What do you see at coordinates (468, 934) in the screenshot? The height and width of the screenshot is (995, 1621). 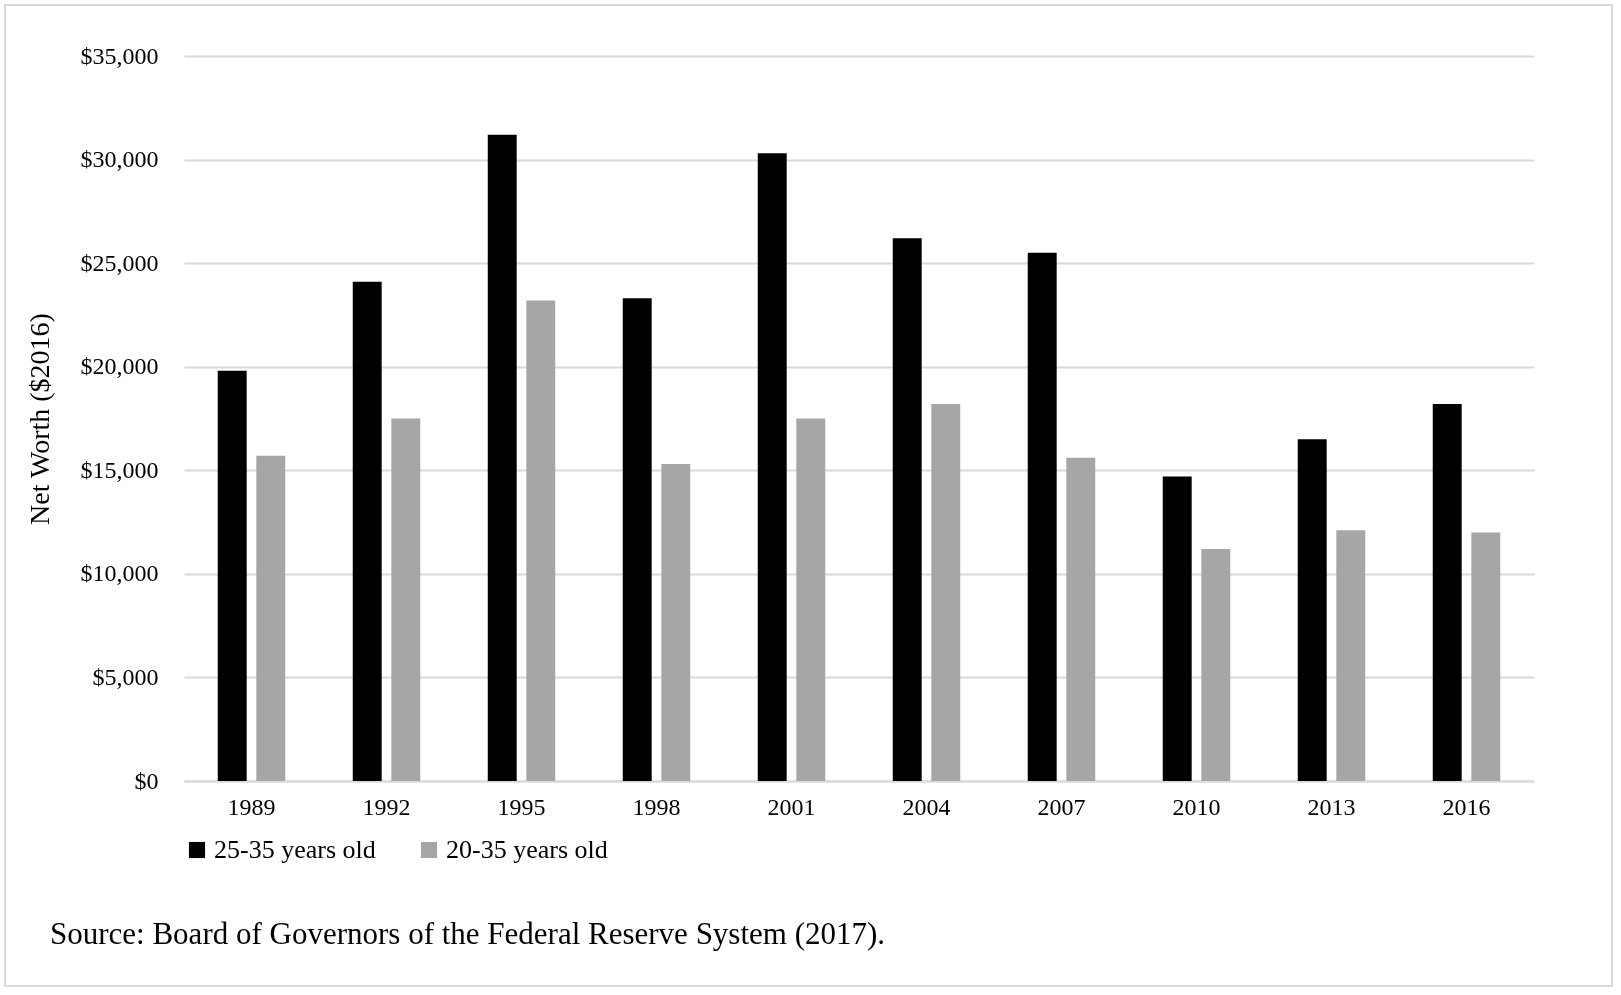 I see `source-note: Source: Board of Governors of the Federal Reserve System (2017).` at bounding box center [468, 934].